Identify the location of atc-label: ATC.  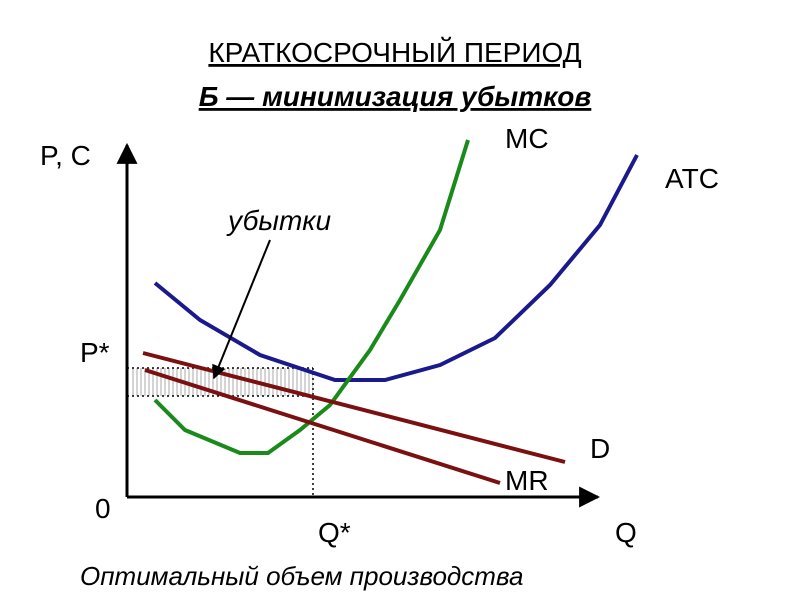
(692, 178).